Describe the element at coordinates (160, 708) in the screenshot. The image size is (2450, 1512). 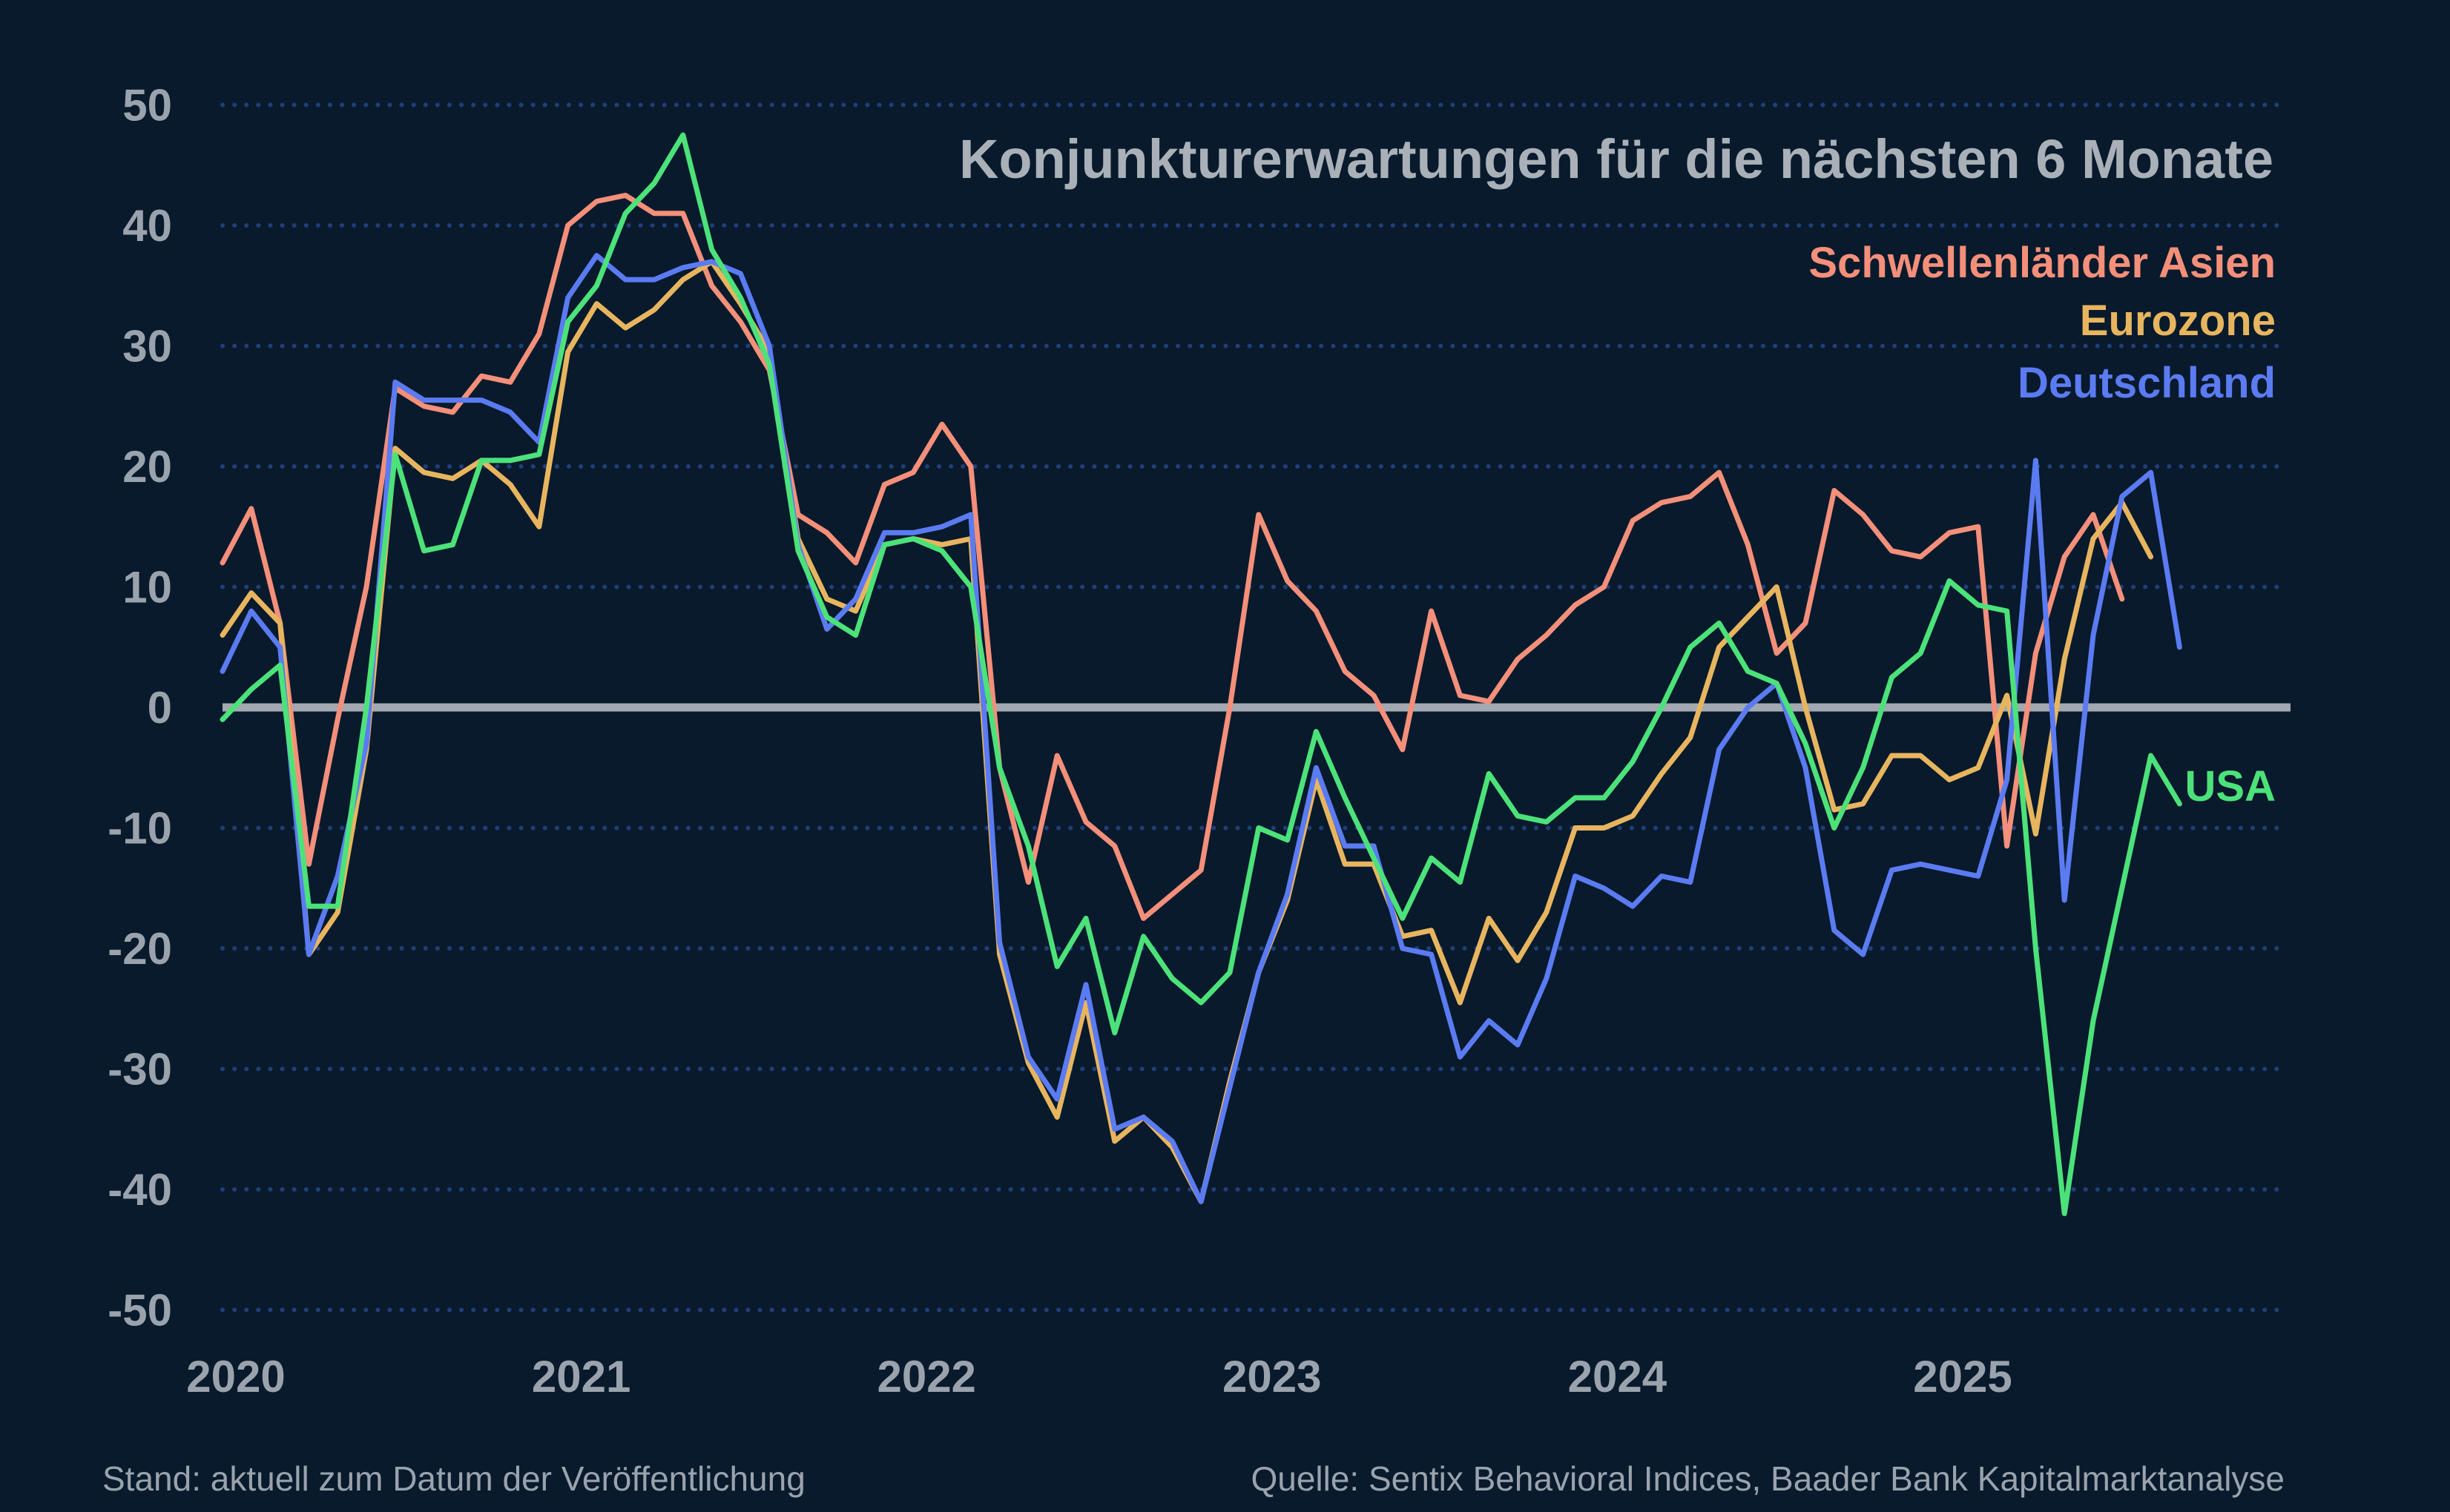
I see `y-tick-label: 0` at that location.